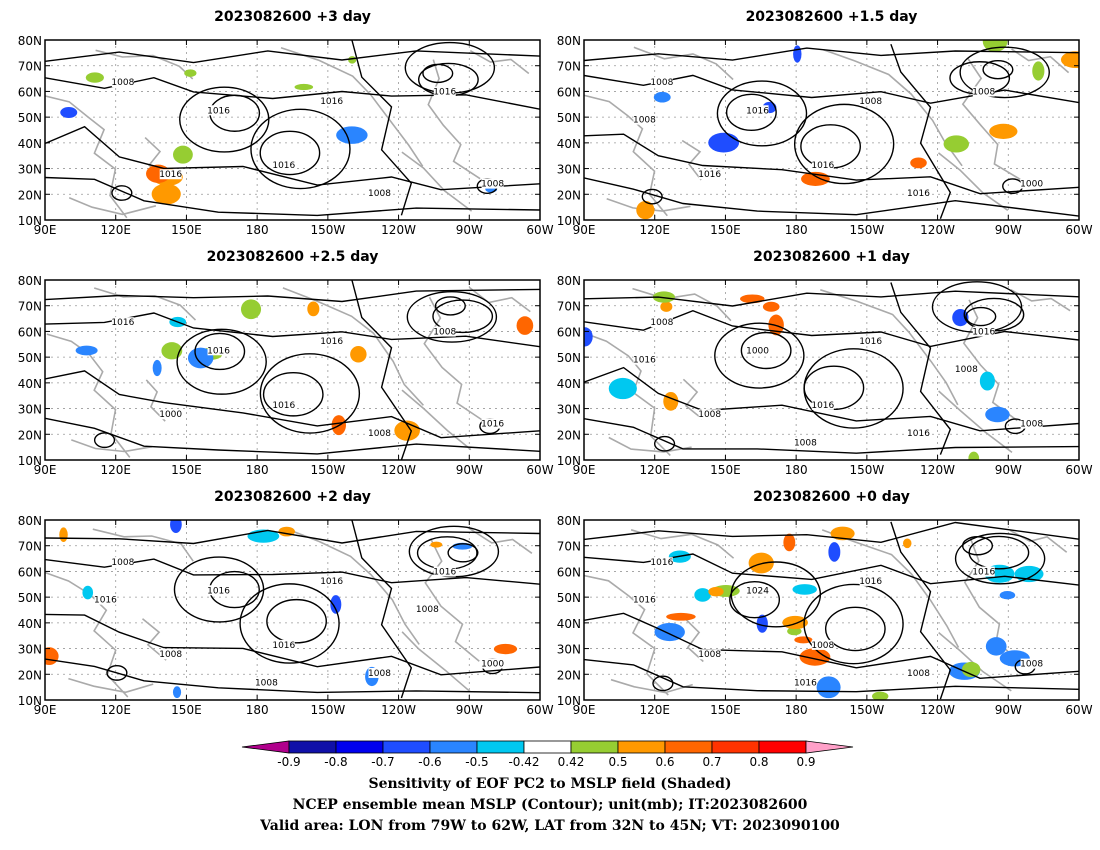  I want to click on lat-tick-label: 20N, so click(30, 435).